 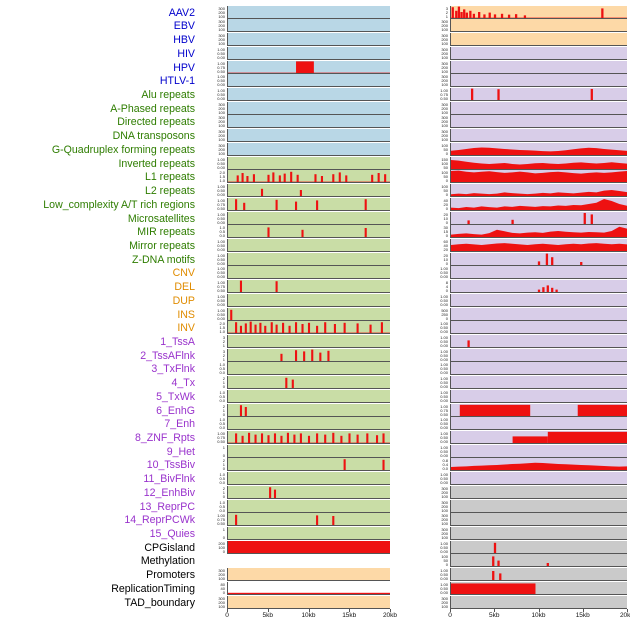 I want to click on track-row: Microsatellites 1.00 0.50 0.00 20 10 0, so click(x=313, y=218).